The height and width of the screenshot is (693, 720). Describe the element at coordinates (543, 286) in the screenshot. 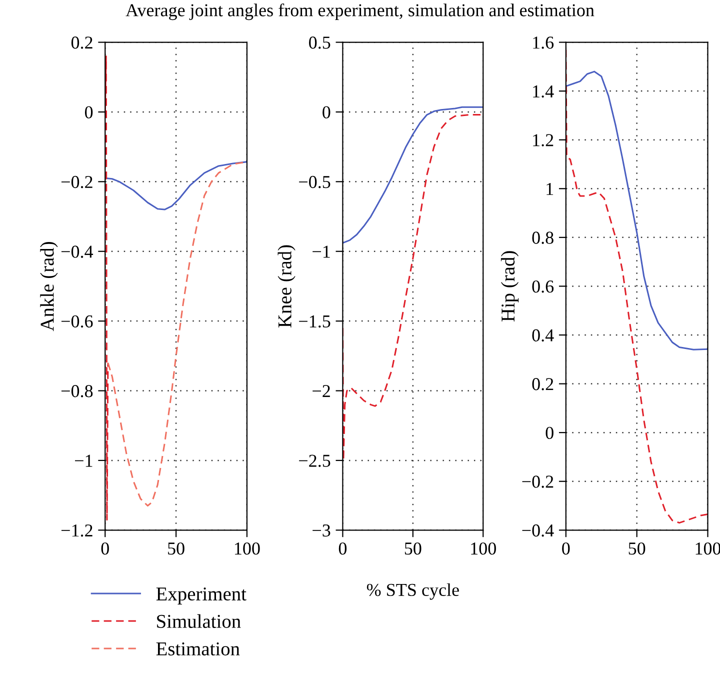

I see `y-tick-label: 0.6` at that location.